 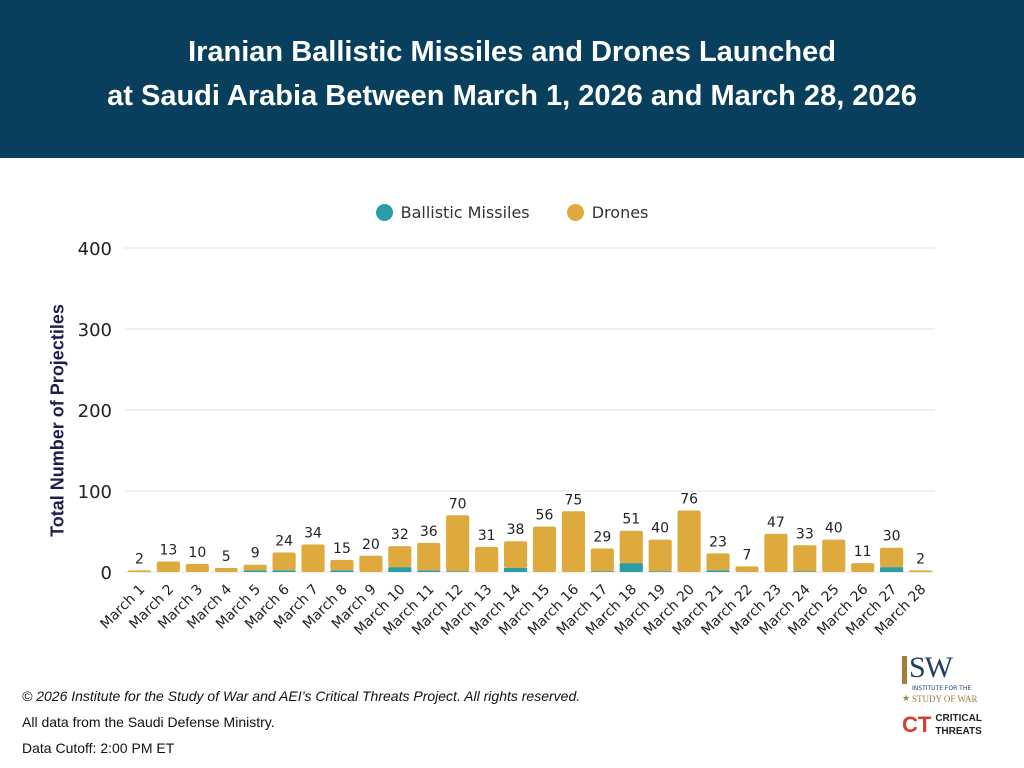 I want to click on data-label: 7, so click(x=747, y=555).